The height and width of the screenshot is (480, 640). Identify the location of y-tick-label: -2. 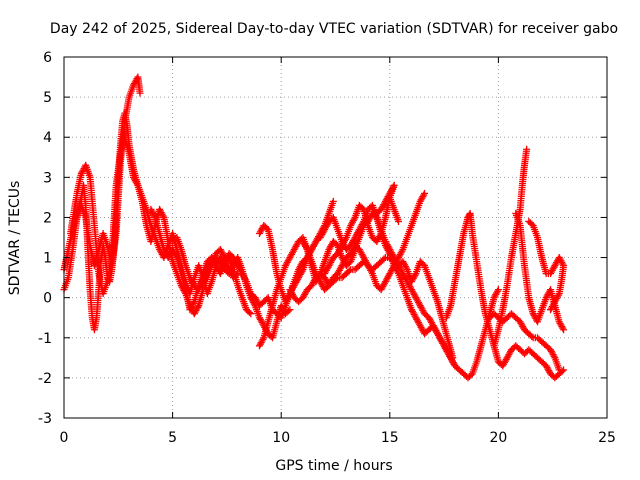
(45, 379).